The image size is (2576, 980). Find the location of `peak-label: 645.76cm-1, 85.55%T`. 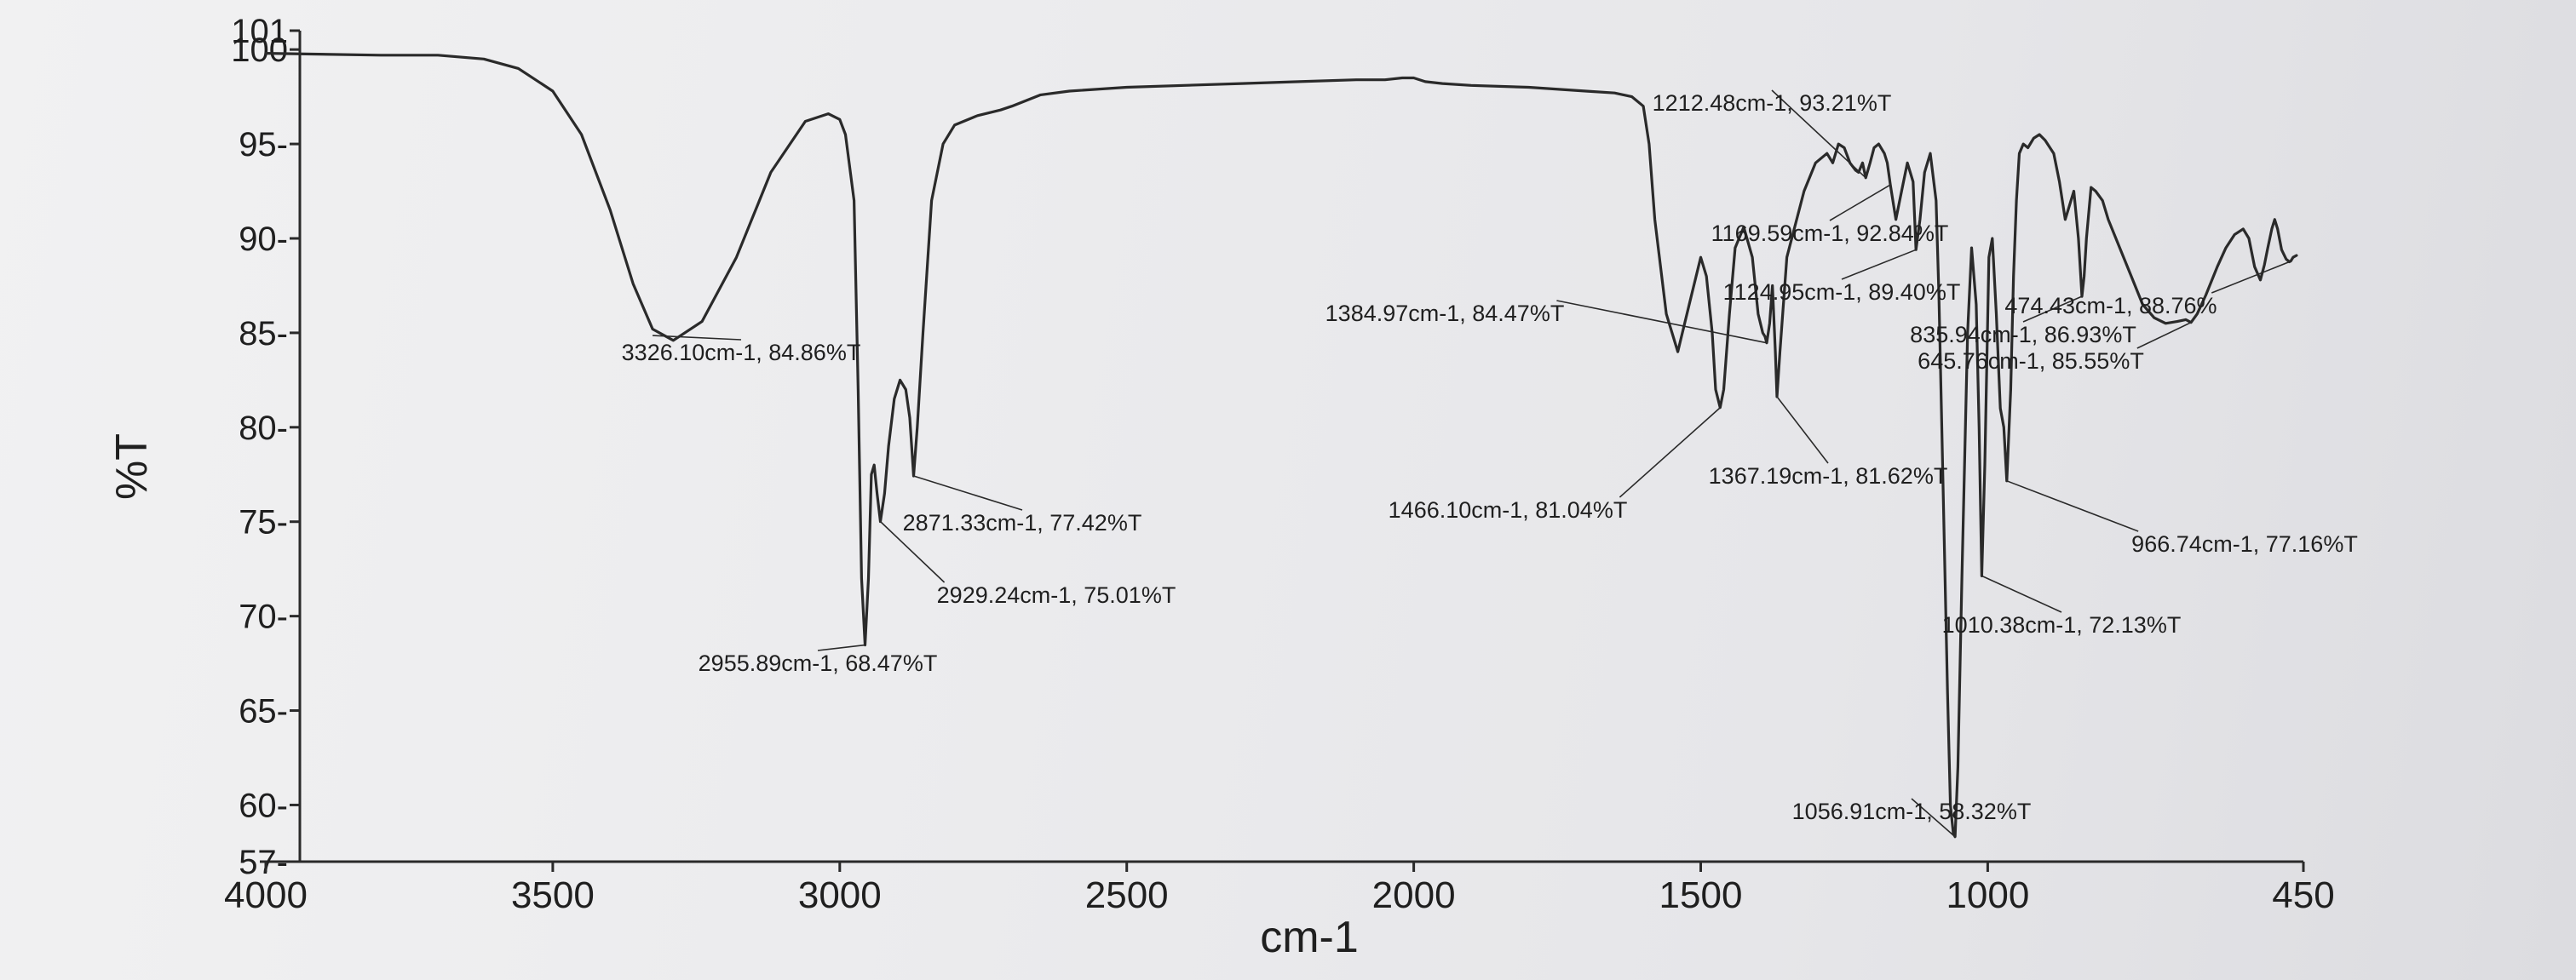

peak-label: 645.76cm-1, 85.55%T is located at coordinates (2031, 361).